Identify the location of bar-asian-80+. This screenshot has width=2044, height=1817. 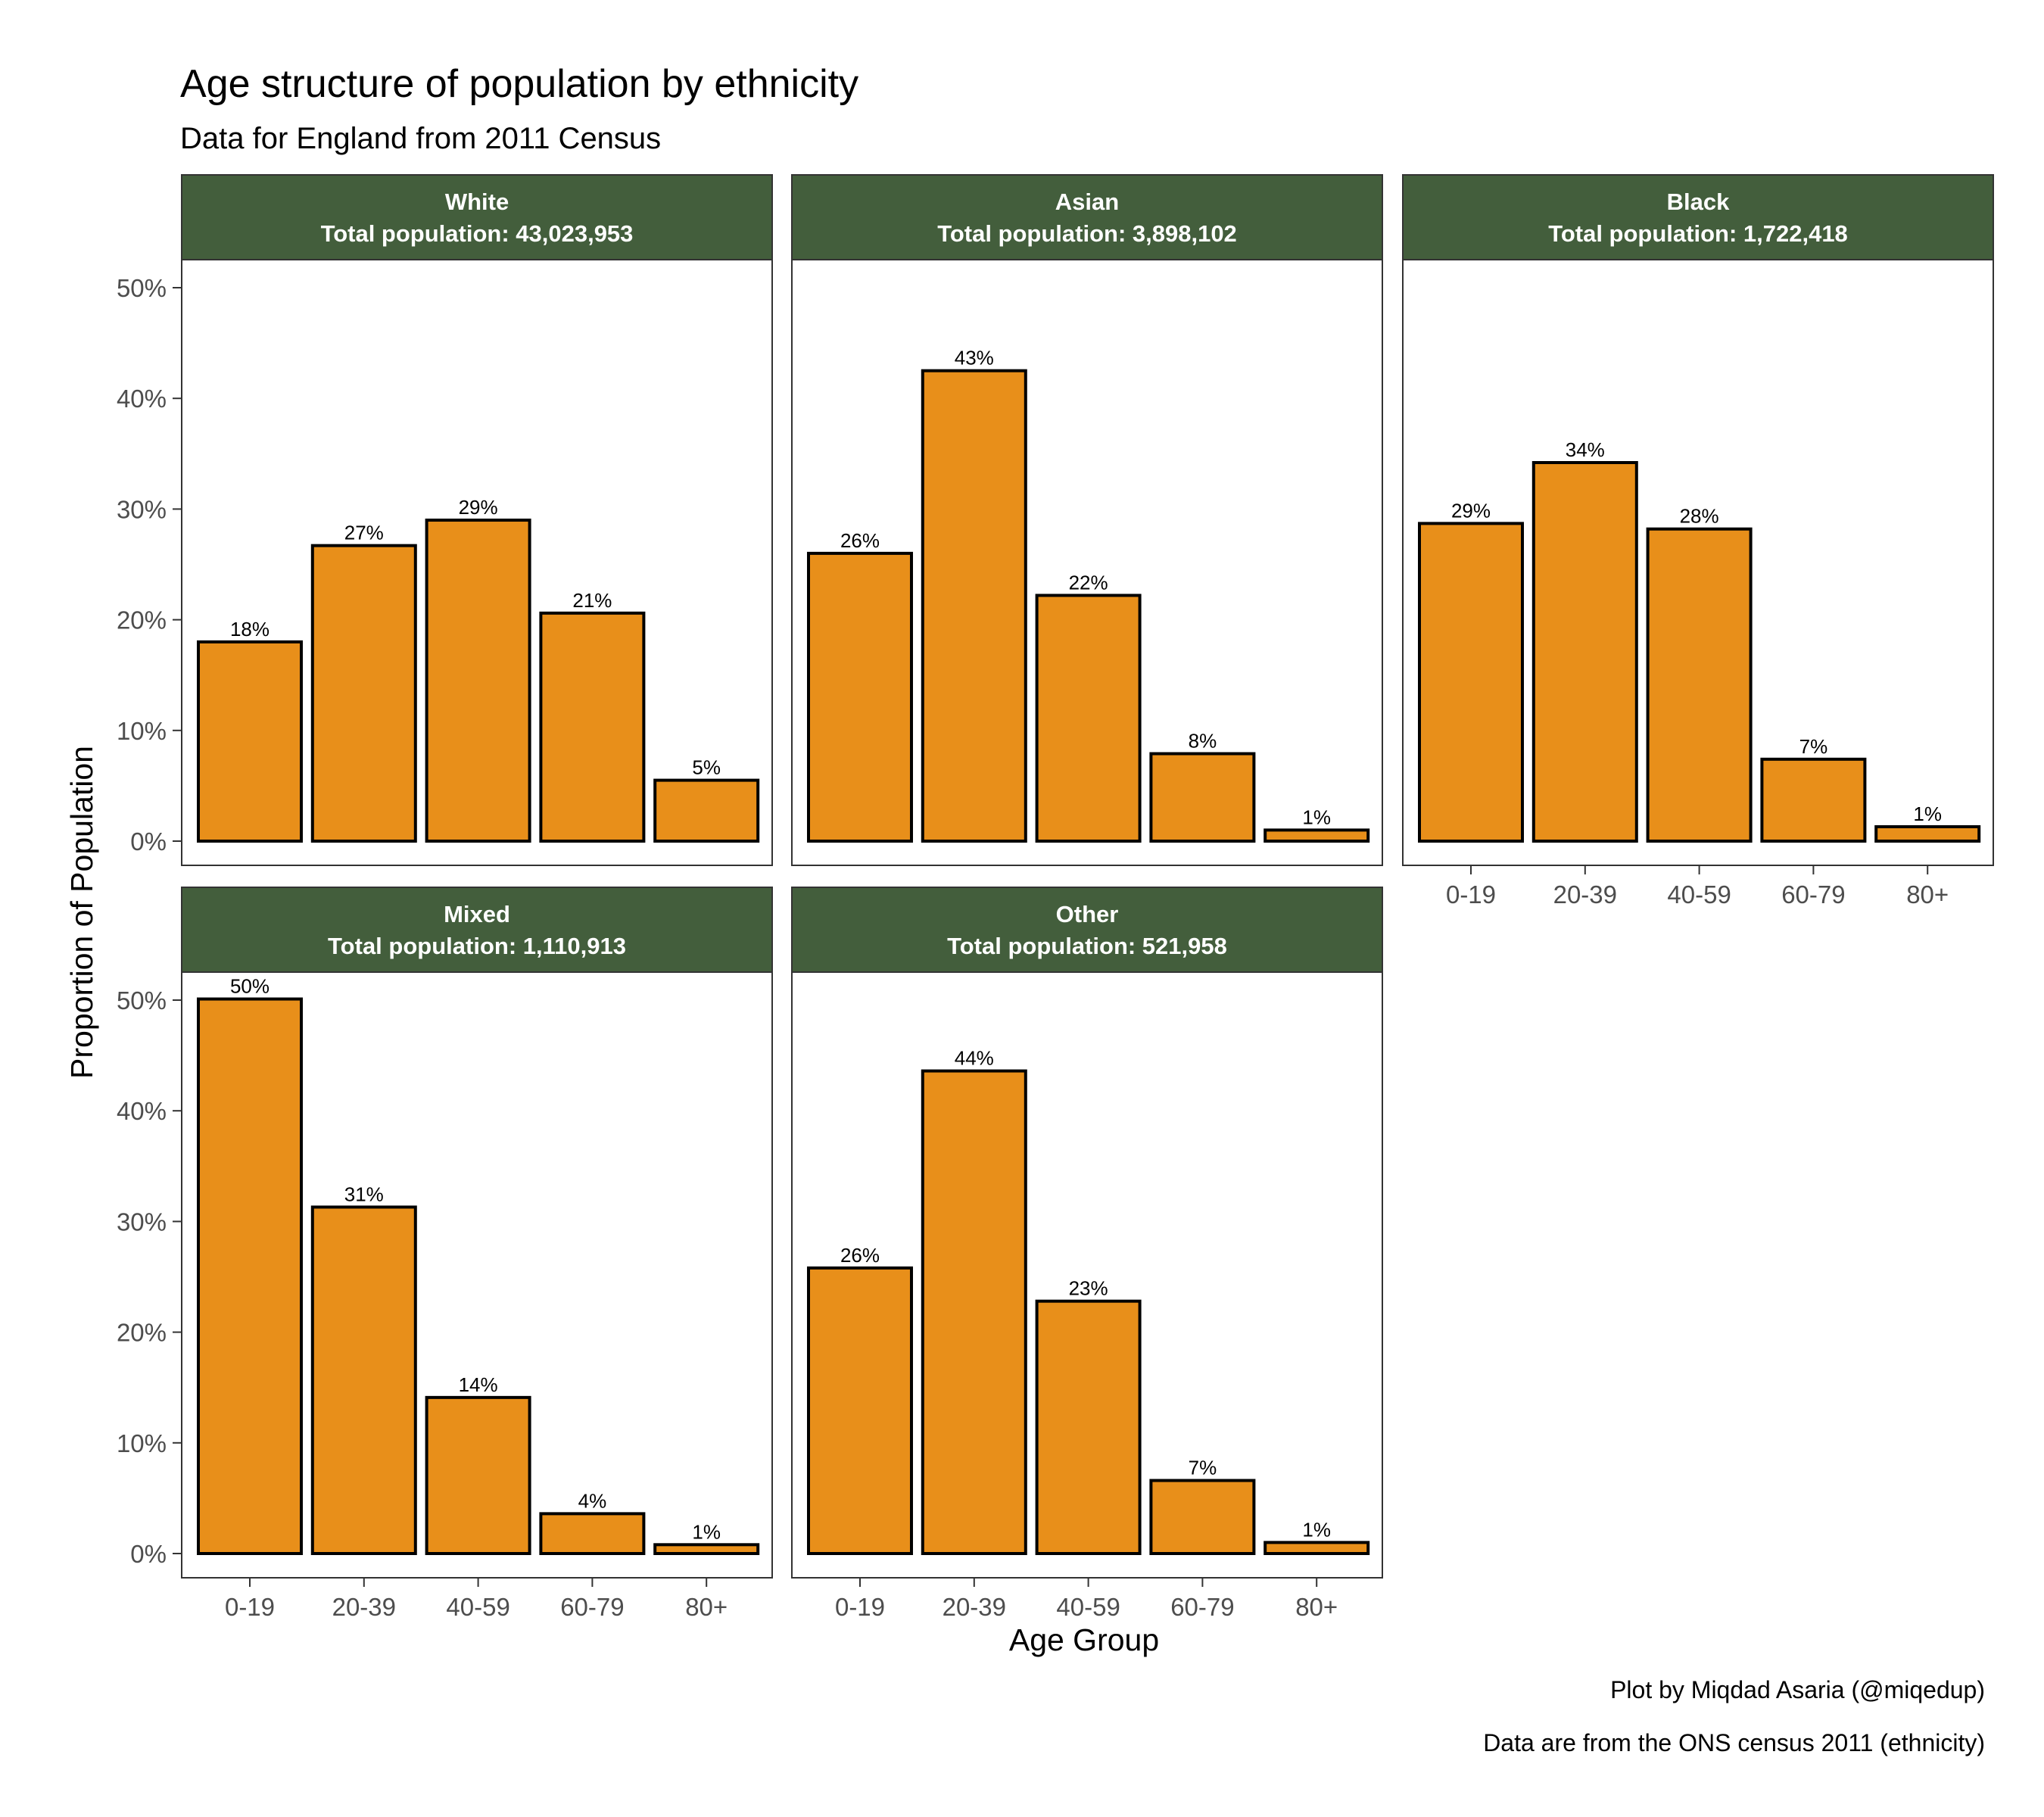
(1316, 835).